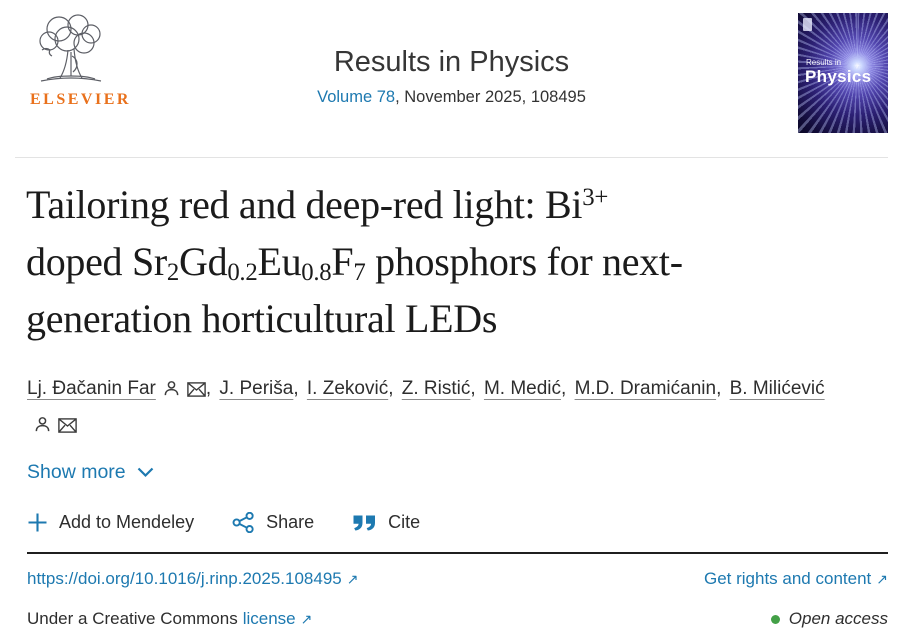 The height and width of the screenshot is (644, 903). Describe the element at coordinates (242, 273) in the screenshot. I see `title-sub: 0.2` at that location.